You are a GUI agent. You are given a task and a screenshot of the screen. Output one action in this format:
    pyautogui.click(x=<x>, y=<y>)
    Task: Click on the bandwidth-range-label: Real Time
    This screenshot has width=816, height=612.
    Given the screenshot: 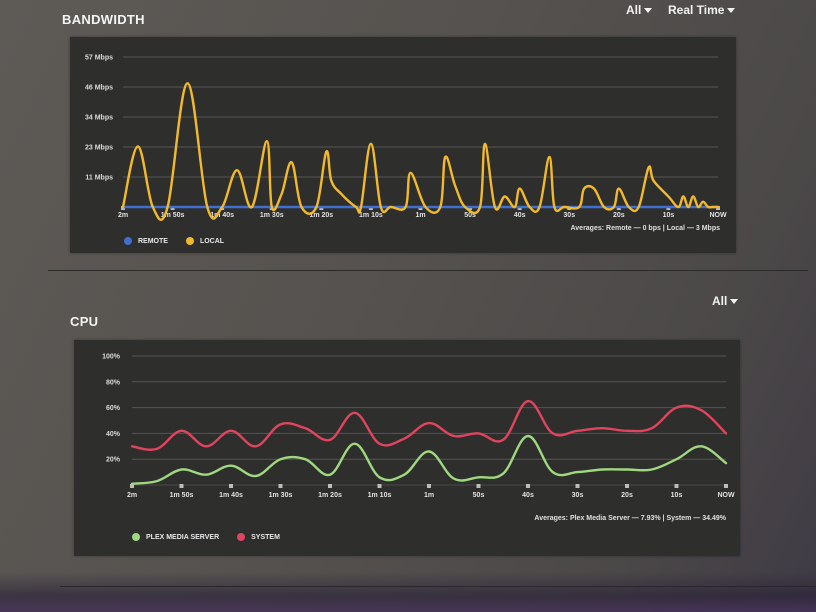 What is the action you would take?
    pyautogui.click(x=696, y=10)
    